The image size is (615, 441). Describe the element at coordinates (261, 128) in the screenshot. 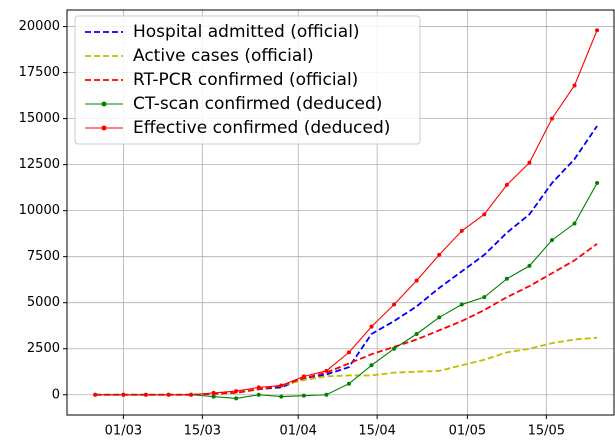

I see `legend-label: Effective confirmed (deduced)` at that location.